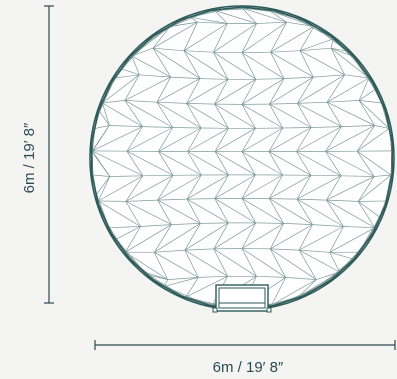 Image resolution: width=397 pixels, height=379 pixels. Describe the element at coordinates (37, 154) in the screenshot. I see `vertical-dimension: 6m / 19′ 8″` at that location.